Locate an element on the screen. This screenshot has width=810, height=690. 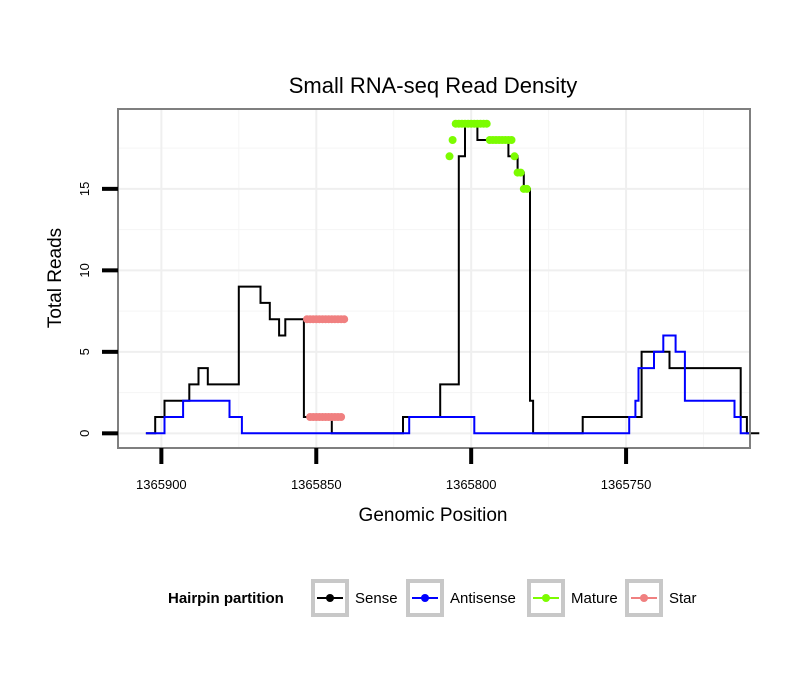
series-points-star is located at coordinates (326, 368).